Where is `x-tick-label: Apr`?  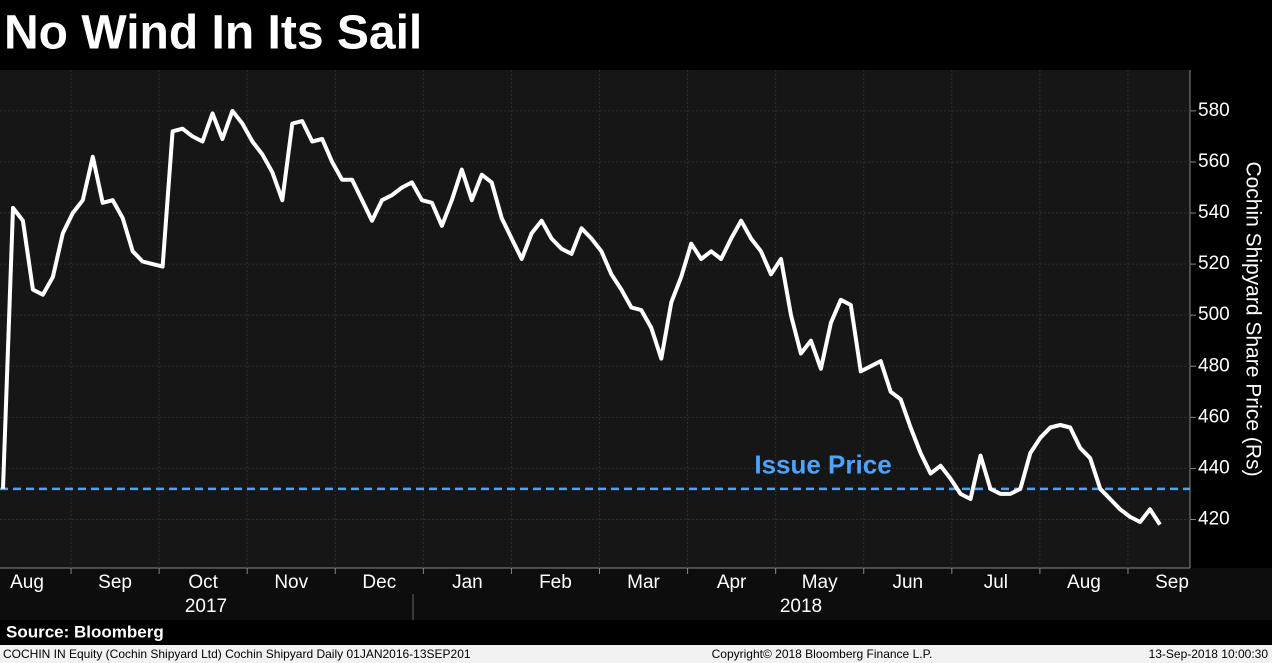
x-tick-label: Apr is located at coordinates (732, 582).